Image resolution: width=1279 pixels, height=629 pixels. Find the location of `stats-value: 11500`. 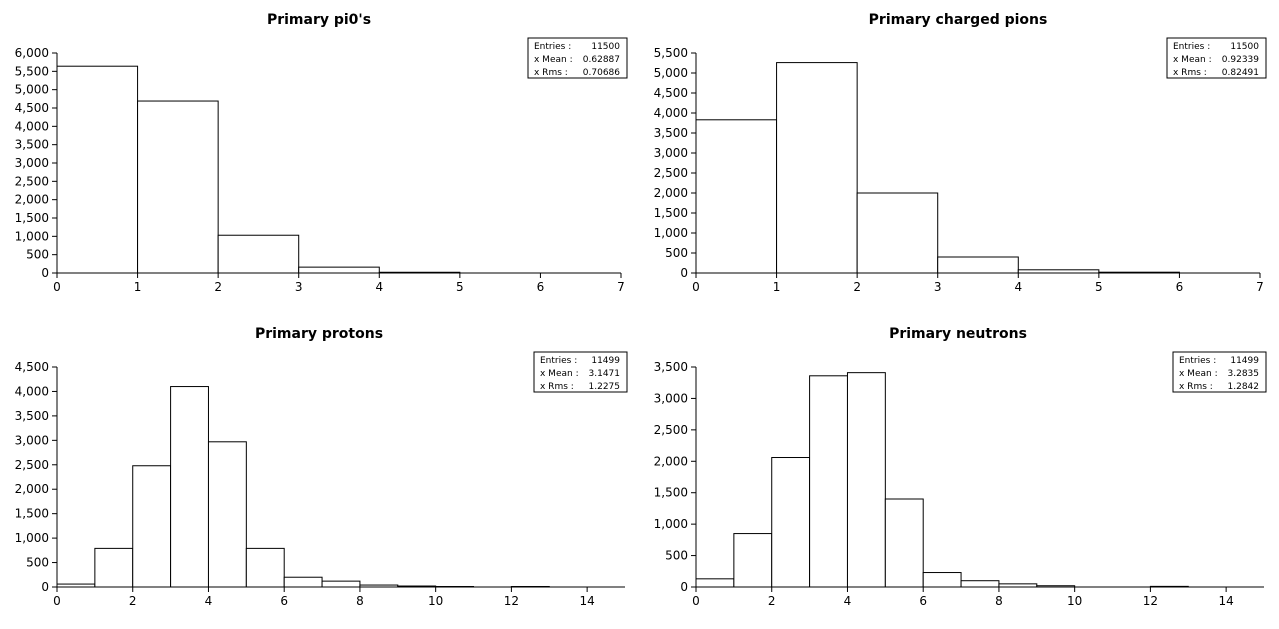

stats-value: 11500 is located at coordinates (605, 47).